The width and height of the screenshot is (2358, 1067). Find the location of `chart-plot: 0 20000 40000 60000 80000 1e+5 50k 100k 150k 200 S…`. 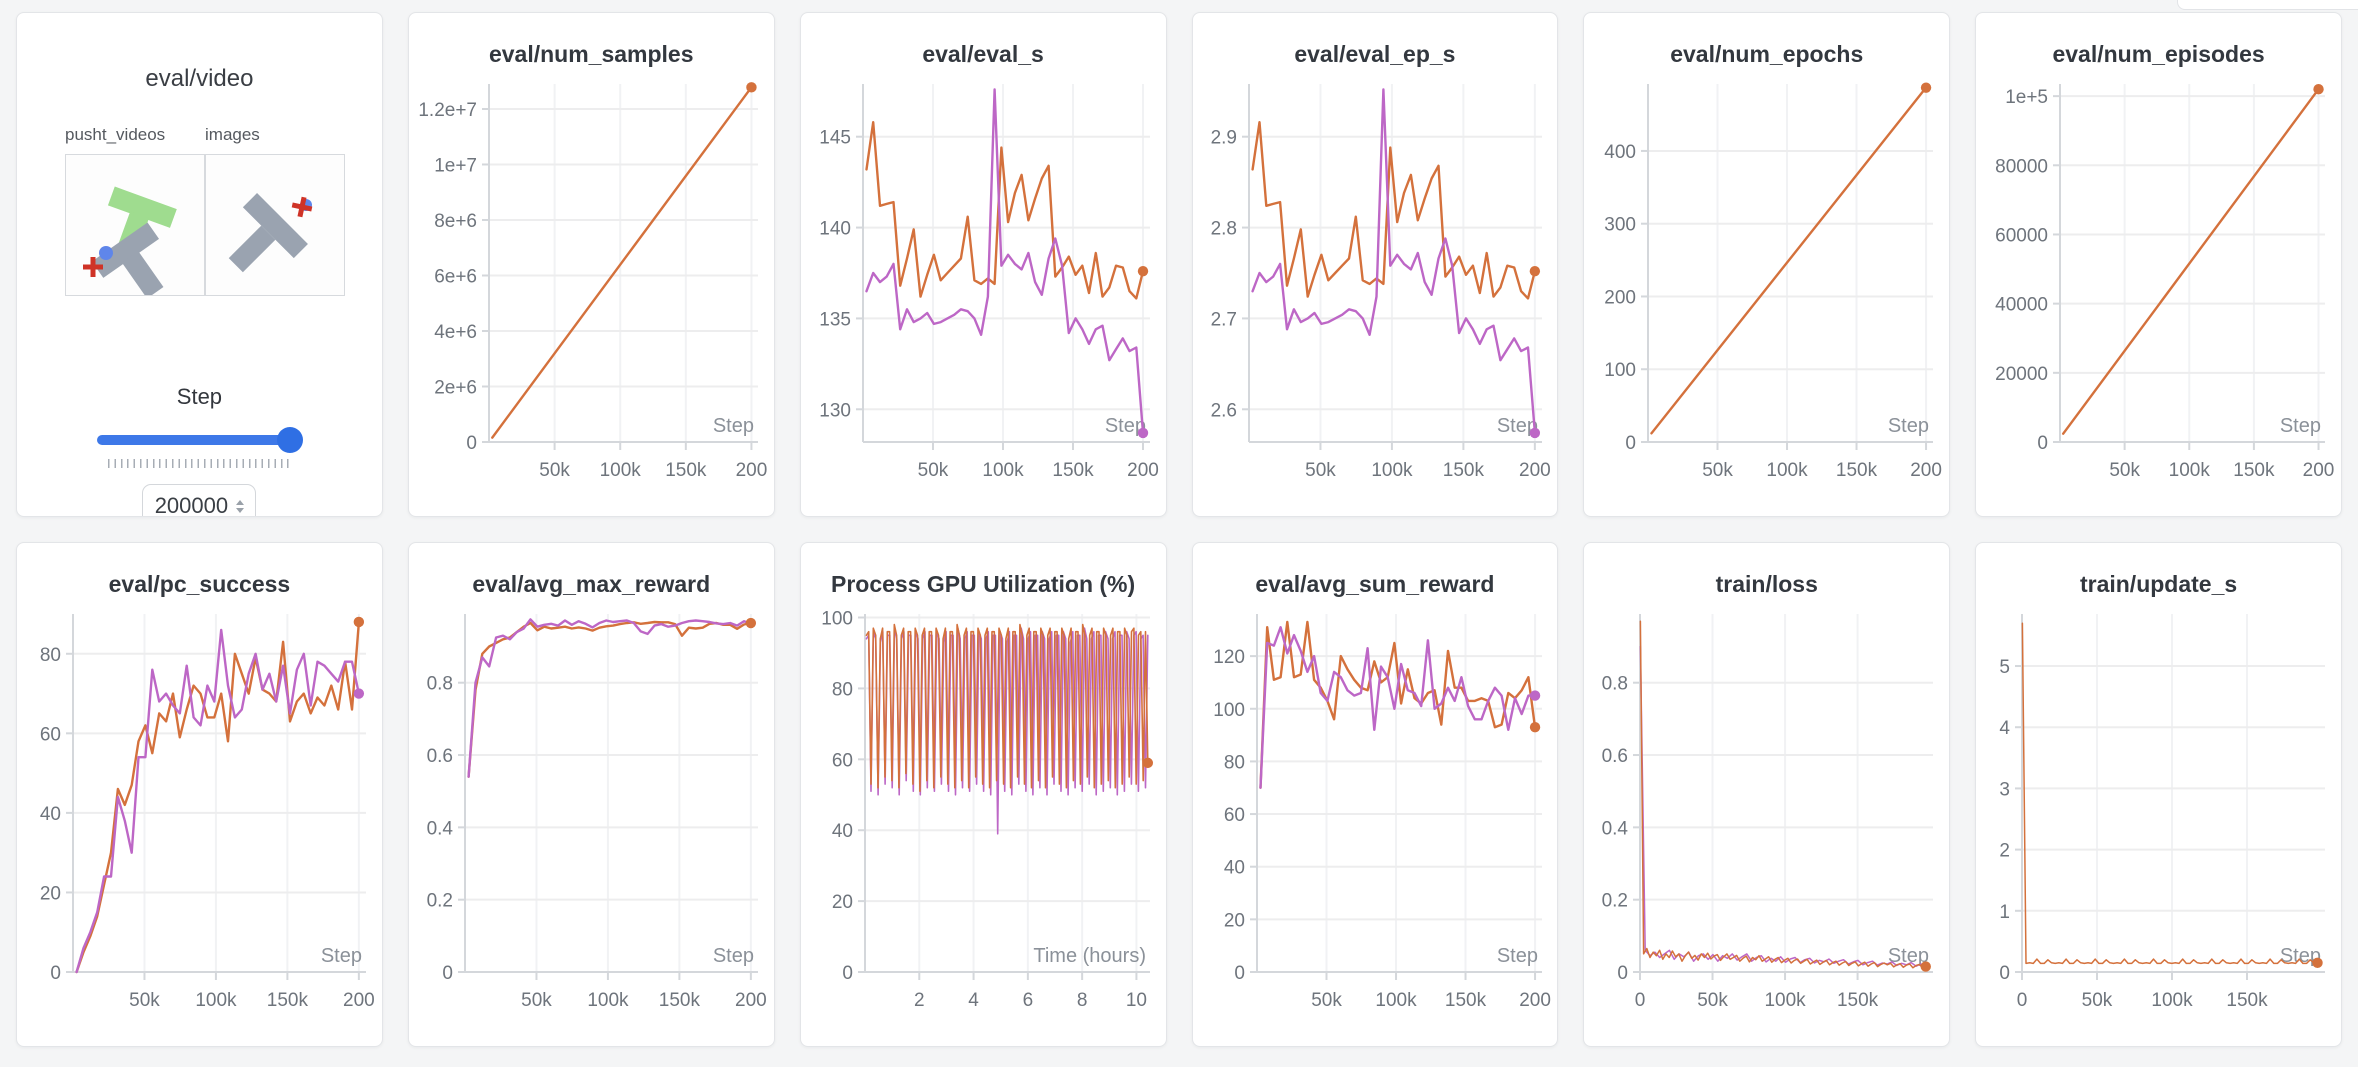

chart-plot: 0 20000 40000 60000 80000 1e+5 50k 100k 150k 200 S… is located at coordinates (2157, 285).